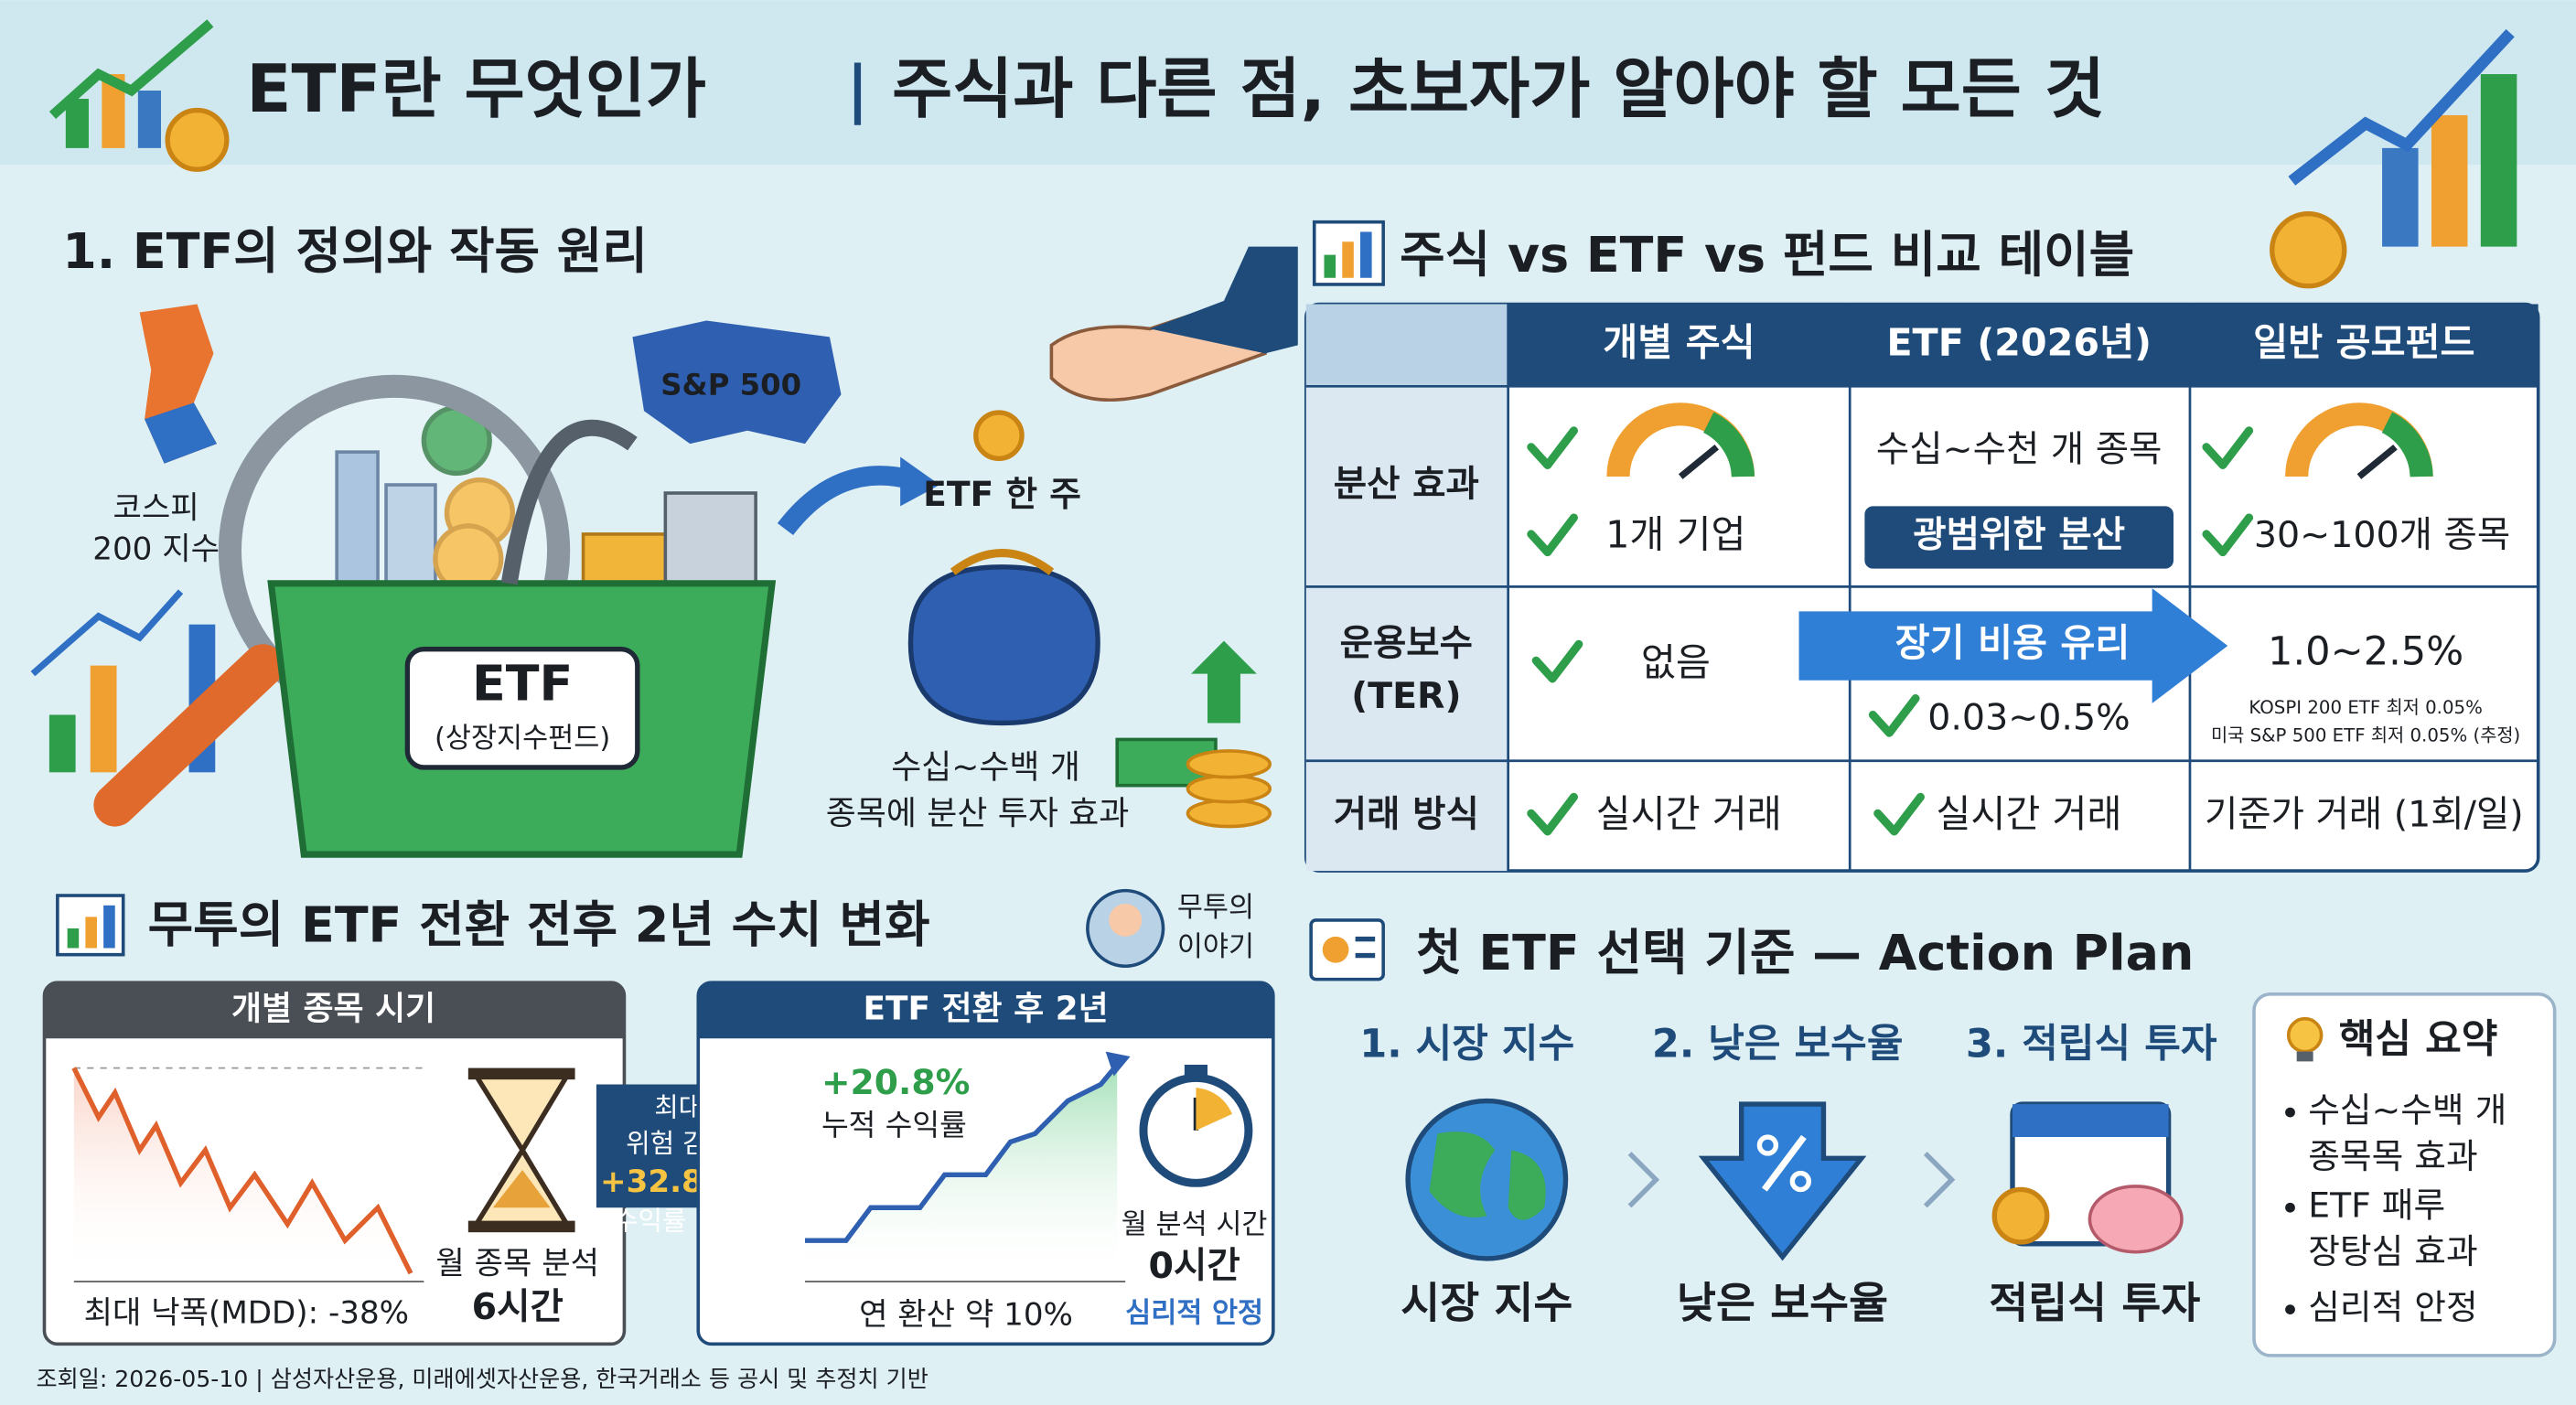 The image size is (2576, 1405). Describe the element at coordinates (896, 1082) in the screenshot. I see `return-value: +20.8%` at that location.